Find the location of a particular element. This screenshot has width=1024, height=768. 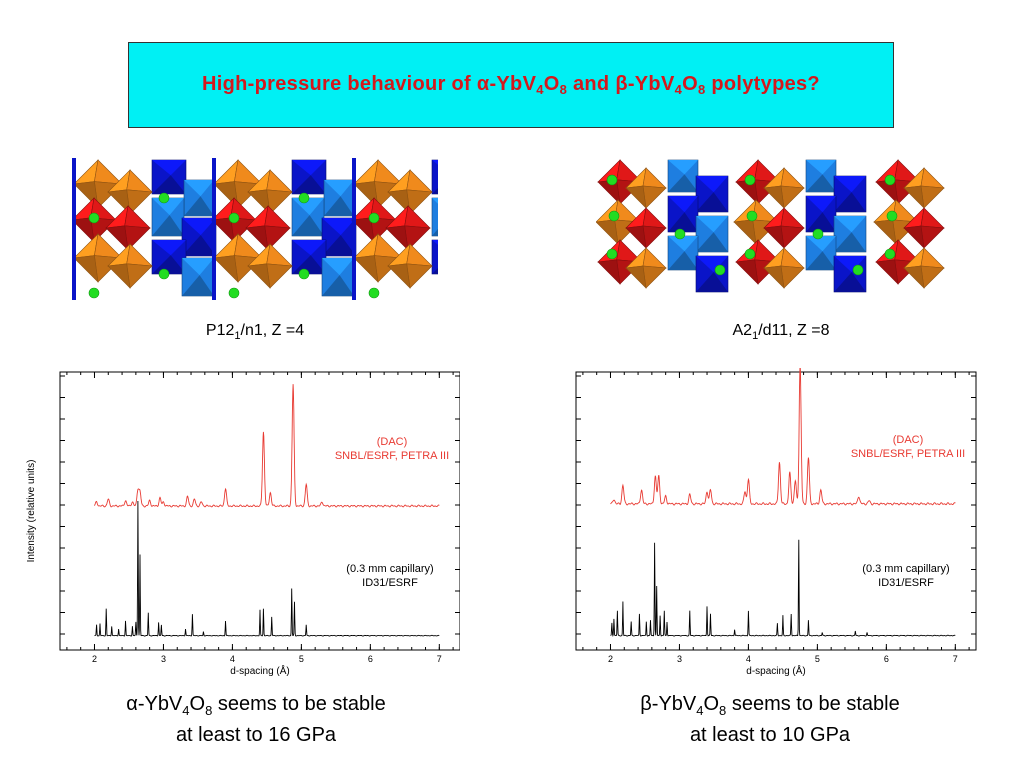

polyhedron-edge is located at coordinates (354, 229).